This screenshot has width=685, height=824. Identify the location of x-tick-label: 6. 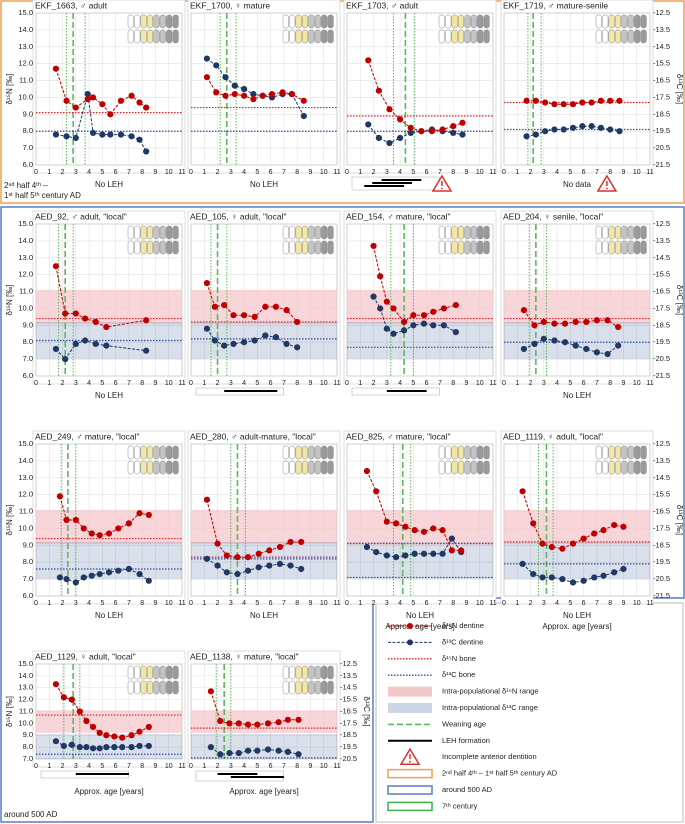
(427, 603).